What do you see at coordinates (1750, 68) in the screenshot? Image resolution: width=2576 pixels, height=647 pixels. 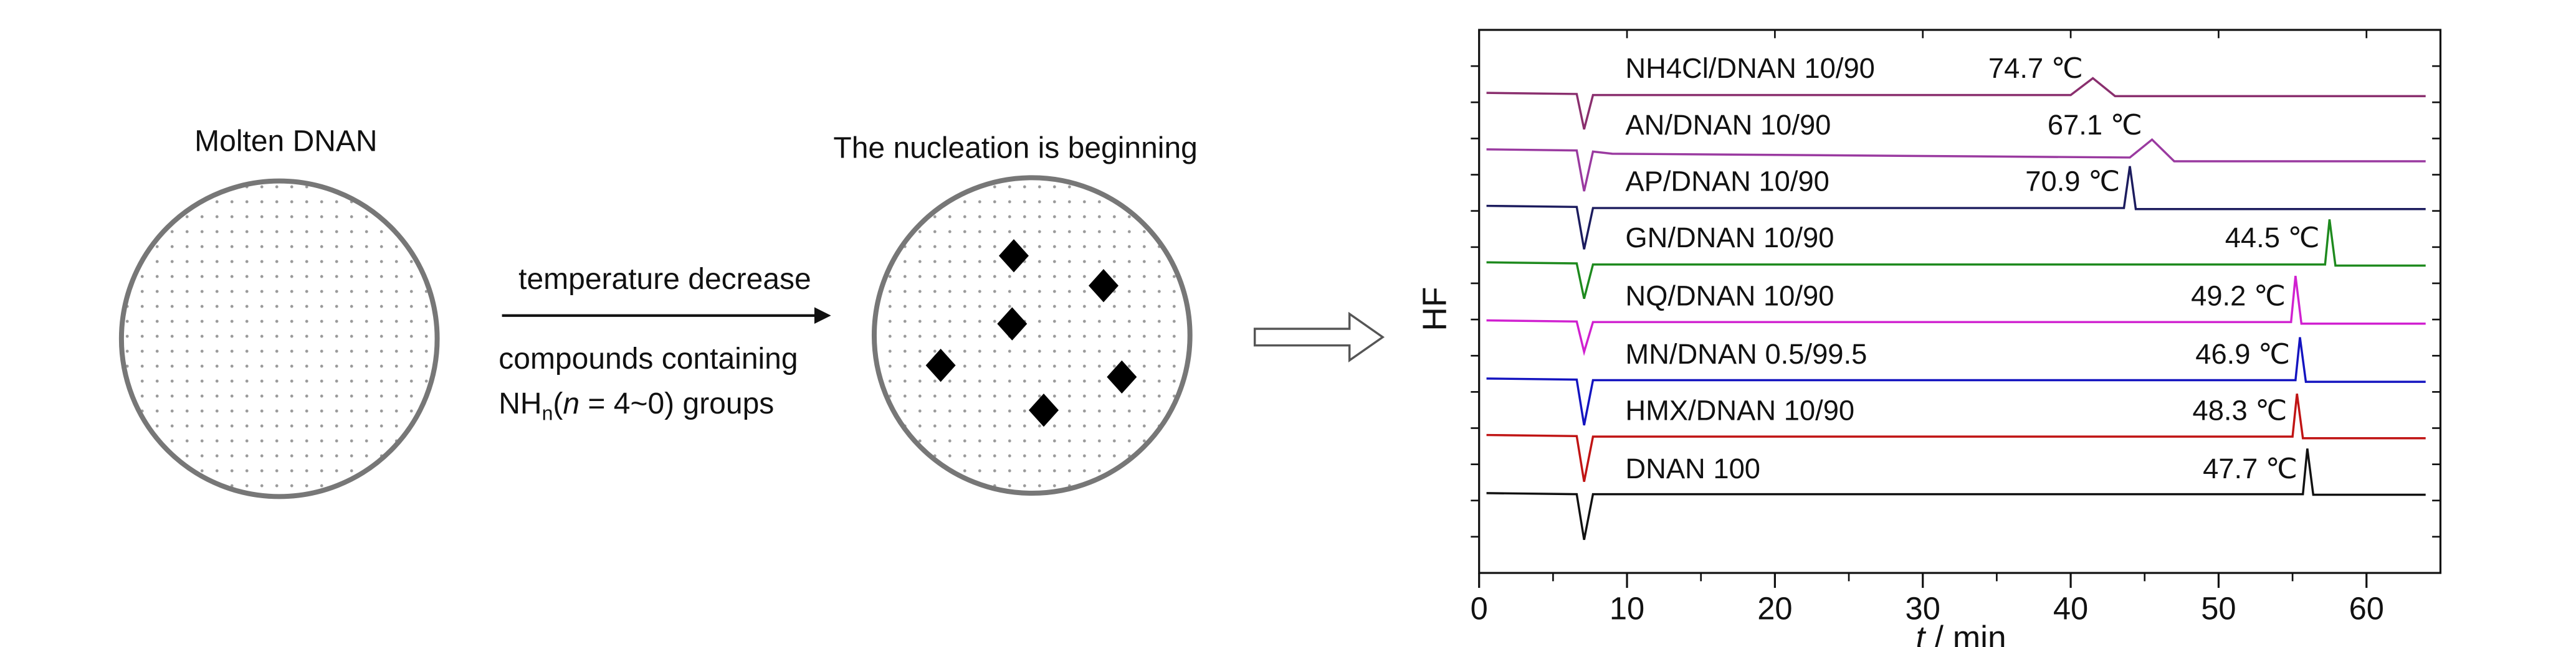 I see `series-label: NH4Cl/DNAN 10/90` at bounding box center [1750, 68].